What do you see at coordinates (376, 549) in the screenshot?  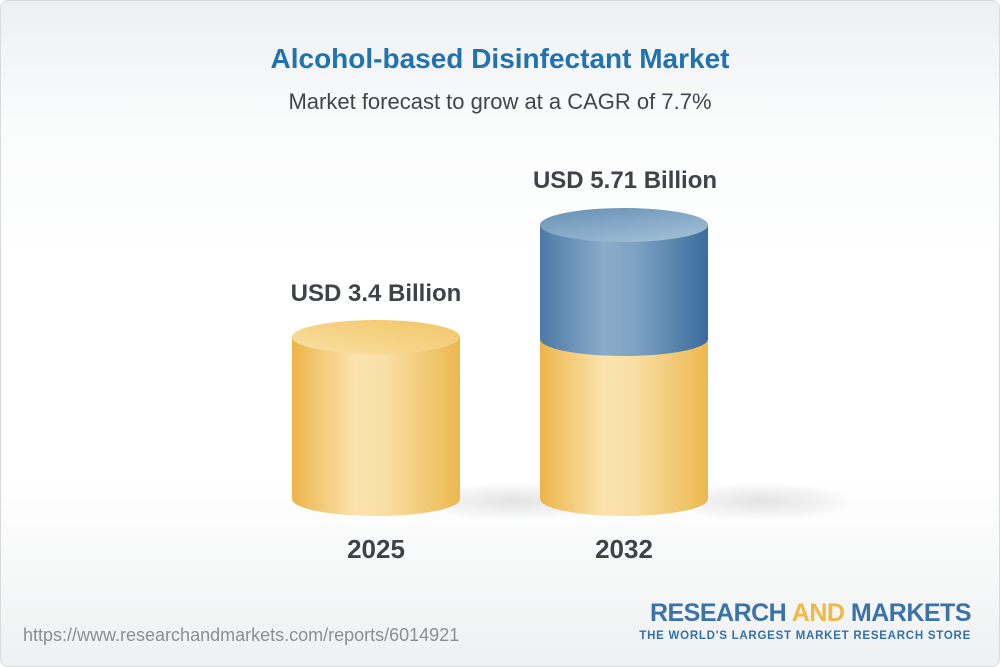 I see `category-label-2025: 2025` at bounding box center [376, 549].